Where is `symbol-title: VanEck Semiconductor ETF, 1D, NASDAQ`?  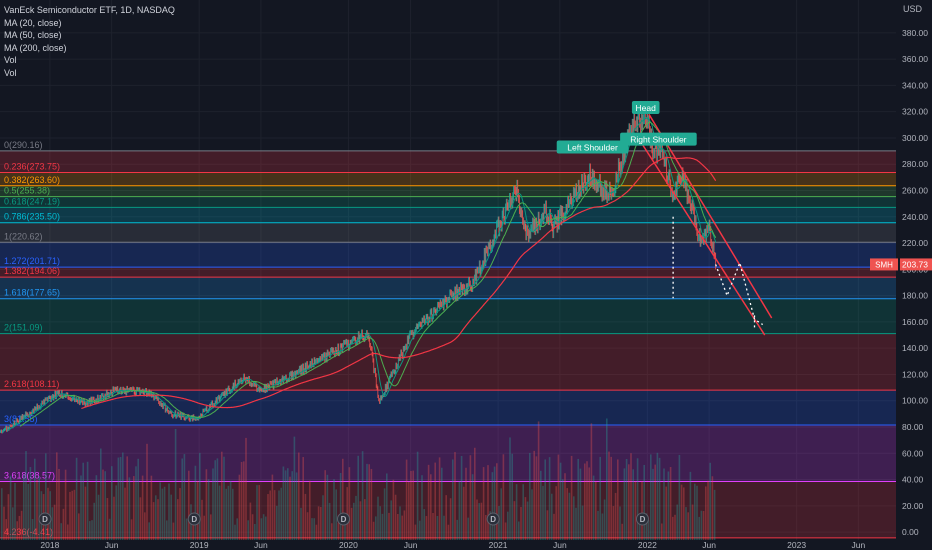 symbol-title: VanEck Semiconductor ETF, 1D, NASDAQ is located at coordinates (89, 10).